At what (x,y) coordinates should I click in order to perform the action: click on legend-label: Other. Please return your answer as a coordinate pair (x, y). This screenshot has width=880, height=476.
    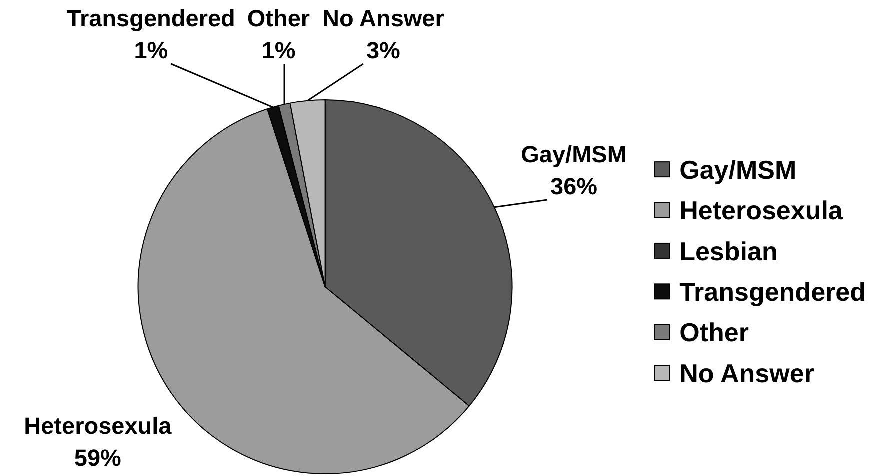
    Looking at the image, I should click on (714, 333).